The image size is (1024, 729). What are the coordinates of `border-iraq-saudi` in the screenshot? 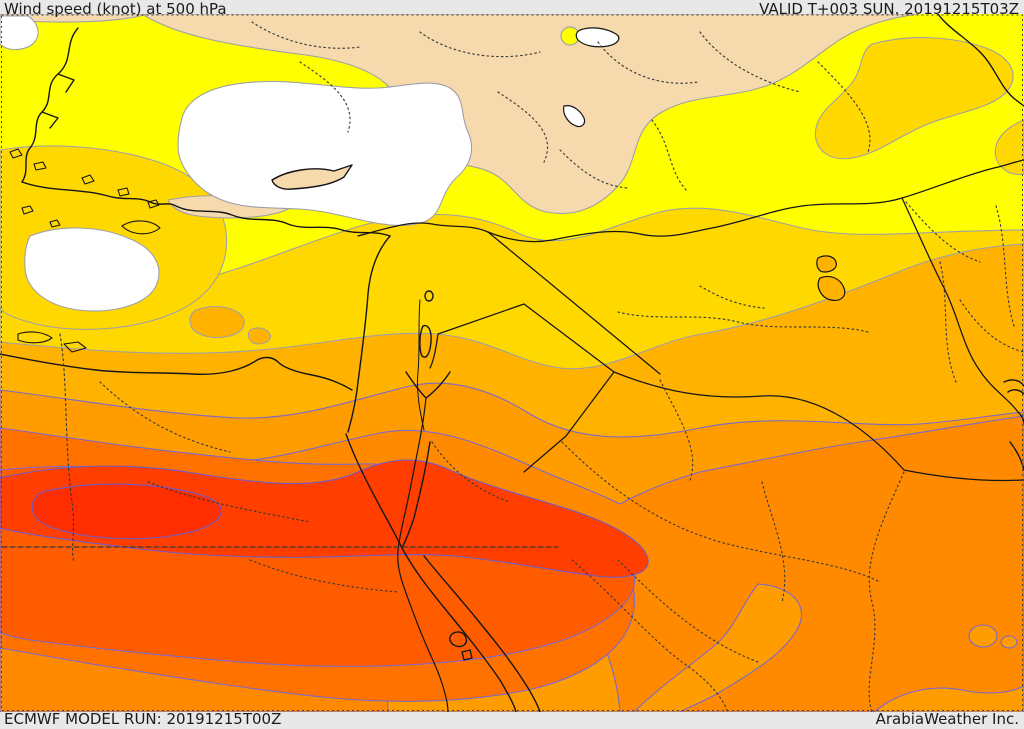 It's located at (818, 426).